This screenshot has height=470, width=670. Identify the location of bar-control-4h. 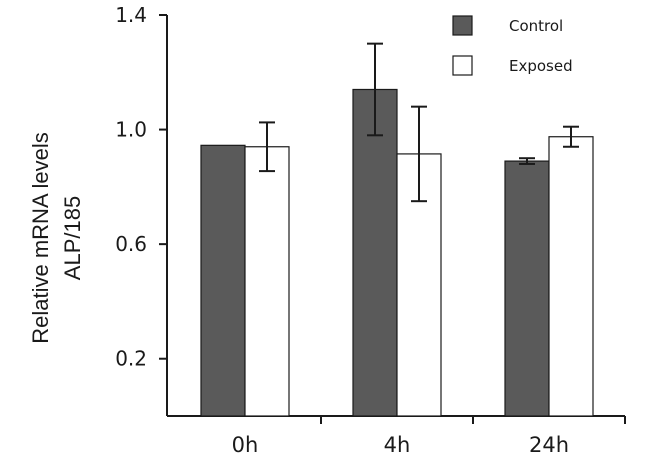
(375, 252).